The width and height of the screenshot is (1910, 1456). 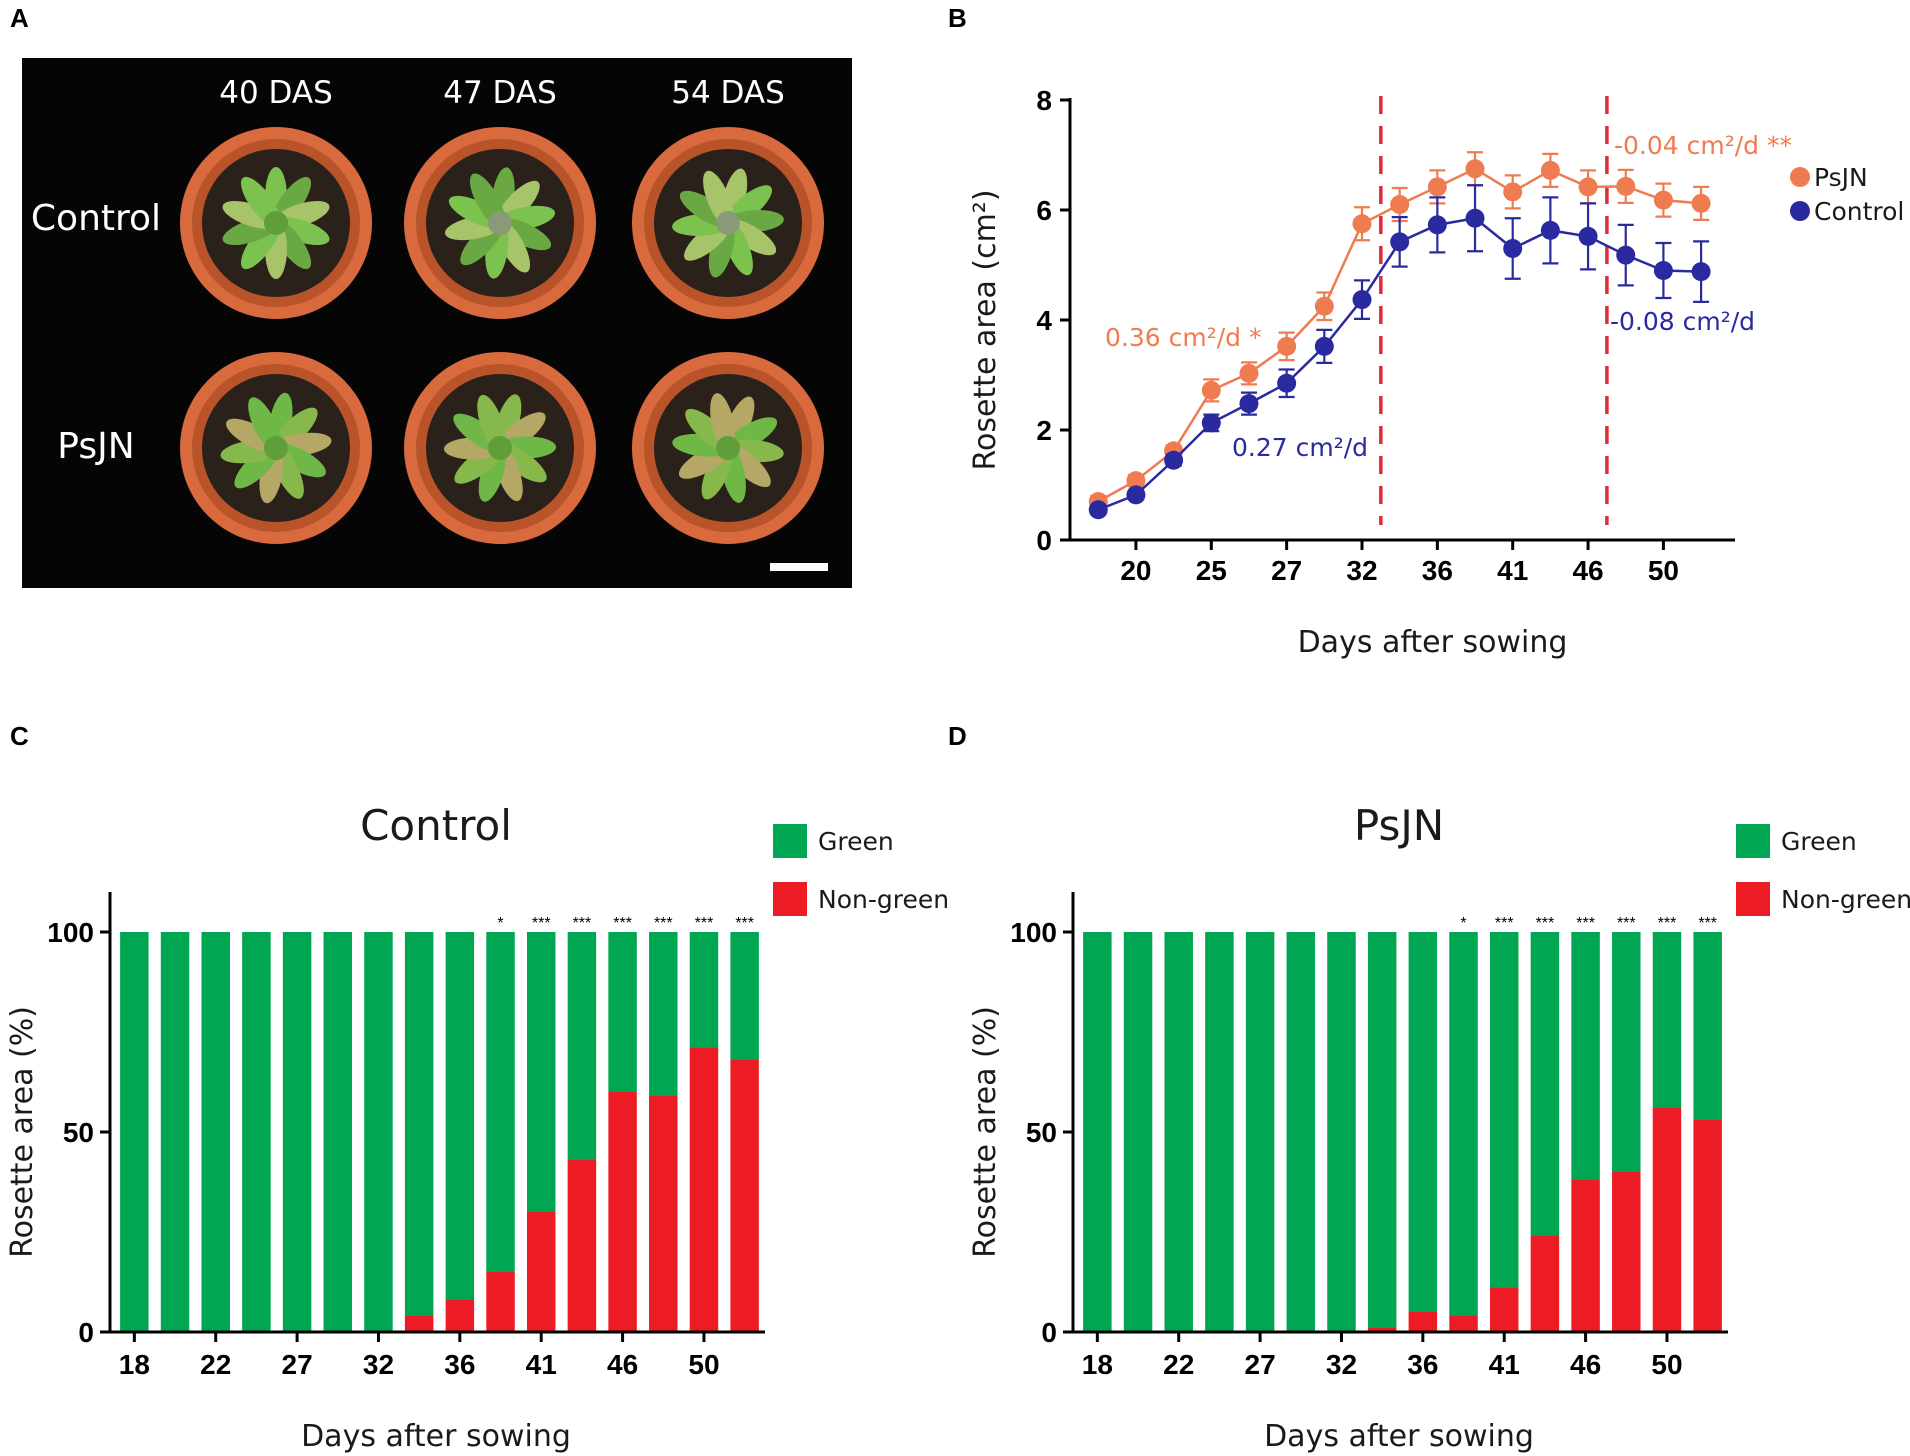 What do you see at coordinates (276, 93) in the screenshot?
I see `photo-column-label-40das: 40 DAS` at bounding box center [276, 93].